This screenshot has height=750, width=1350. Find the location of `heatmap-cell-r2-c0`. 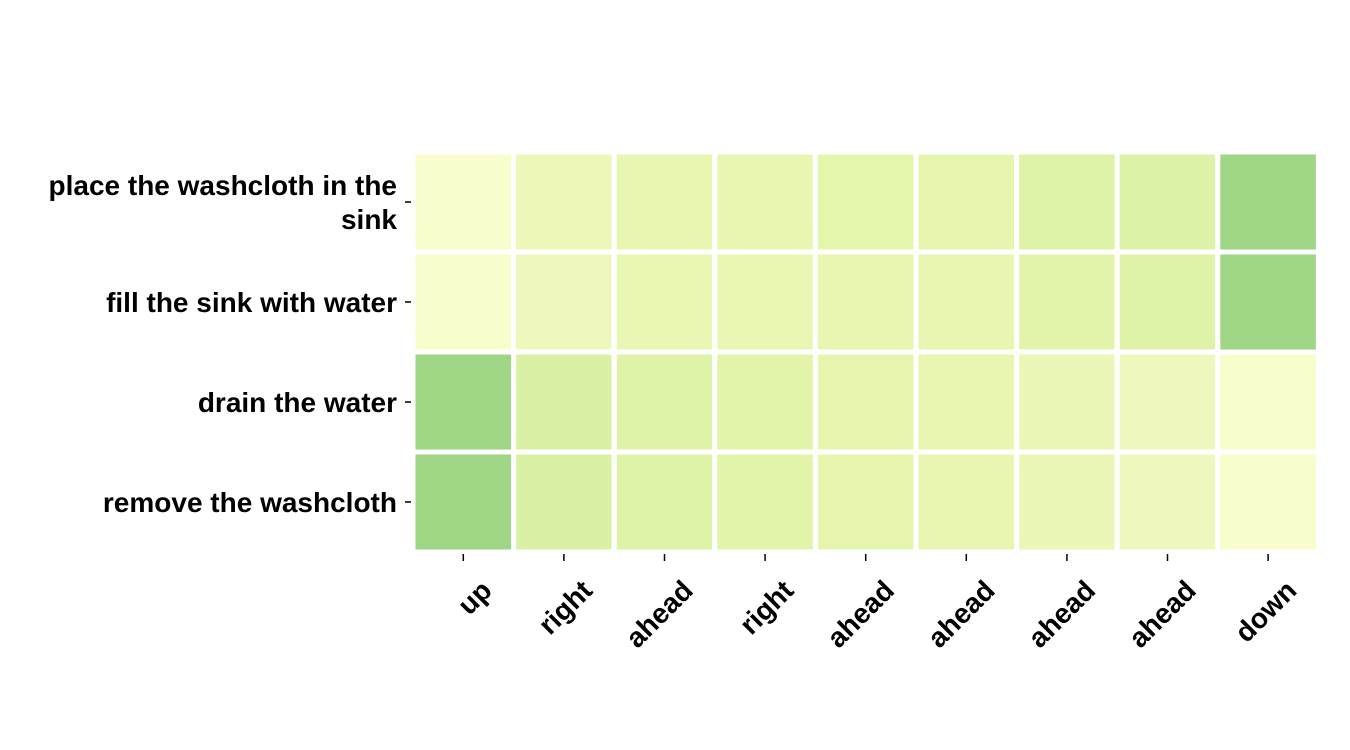

heatmap-cell-r2-c0 is located at coordinates (463, 402).